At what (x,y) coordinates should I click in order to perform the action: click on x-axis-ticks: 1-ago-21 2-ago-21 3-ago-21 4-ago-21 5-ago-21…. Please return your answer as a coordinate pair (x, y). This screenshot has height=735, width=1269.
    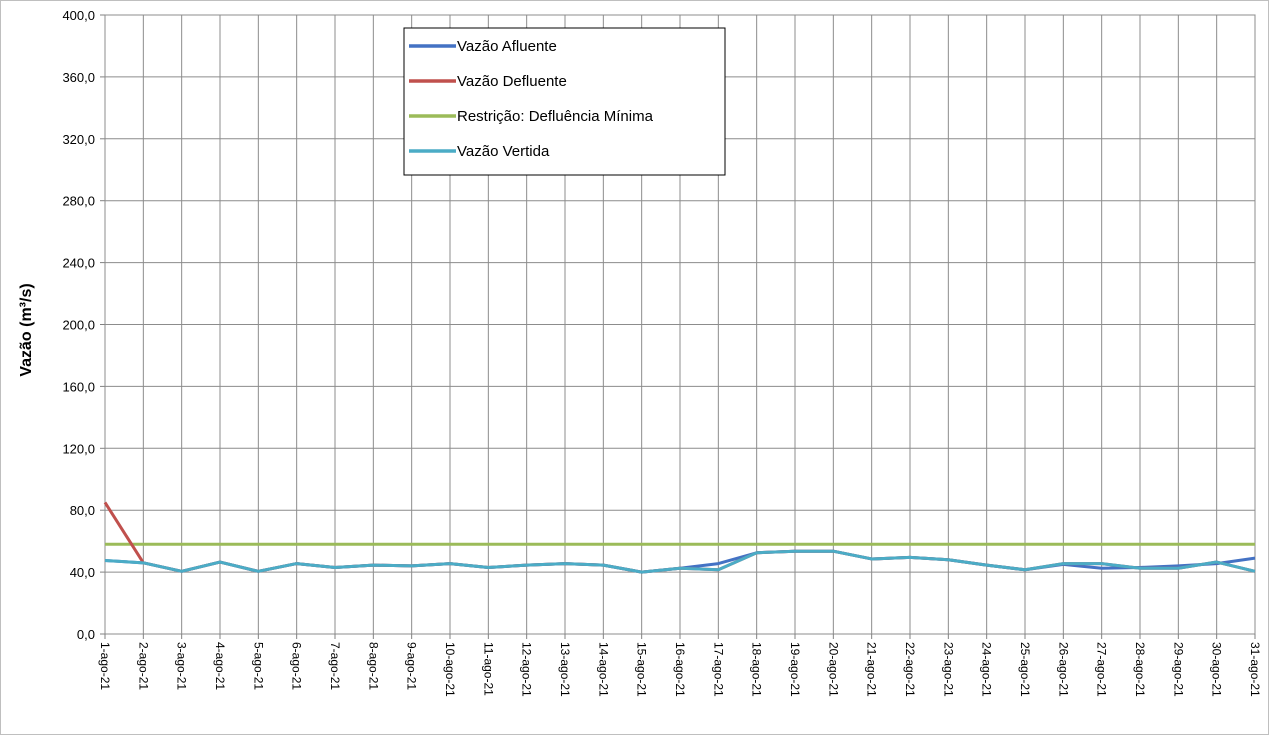
    Looking at the image, I should click on (680, 669).